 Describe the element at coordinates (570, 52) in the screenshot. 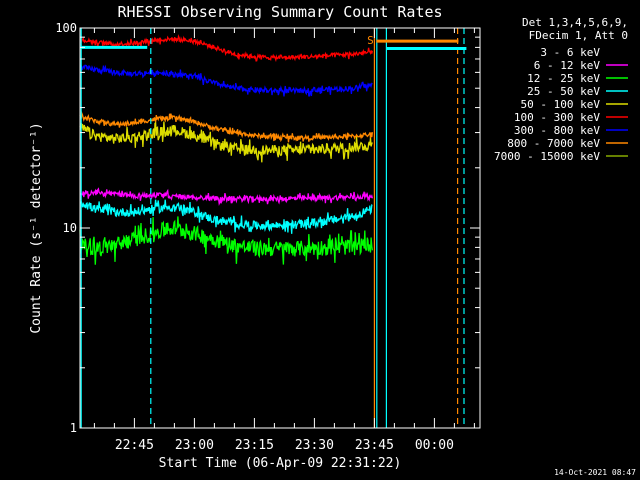

I see `legend-label-0: 3 - 6 keV` at that location.